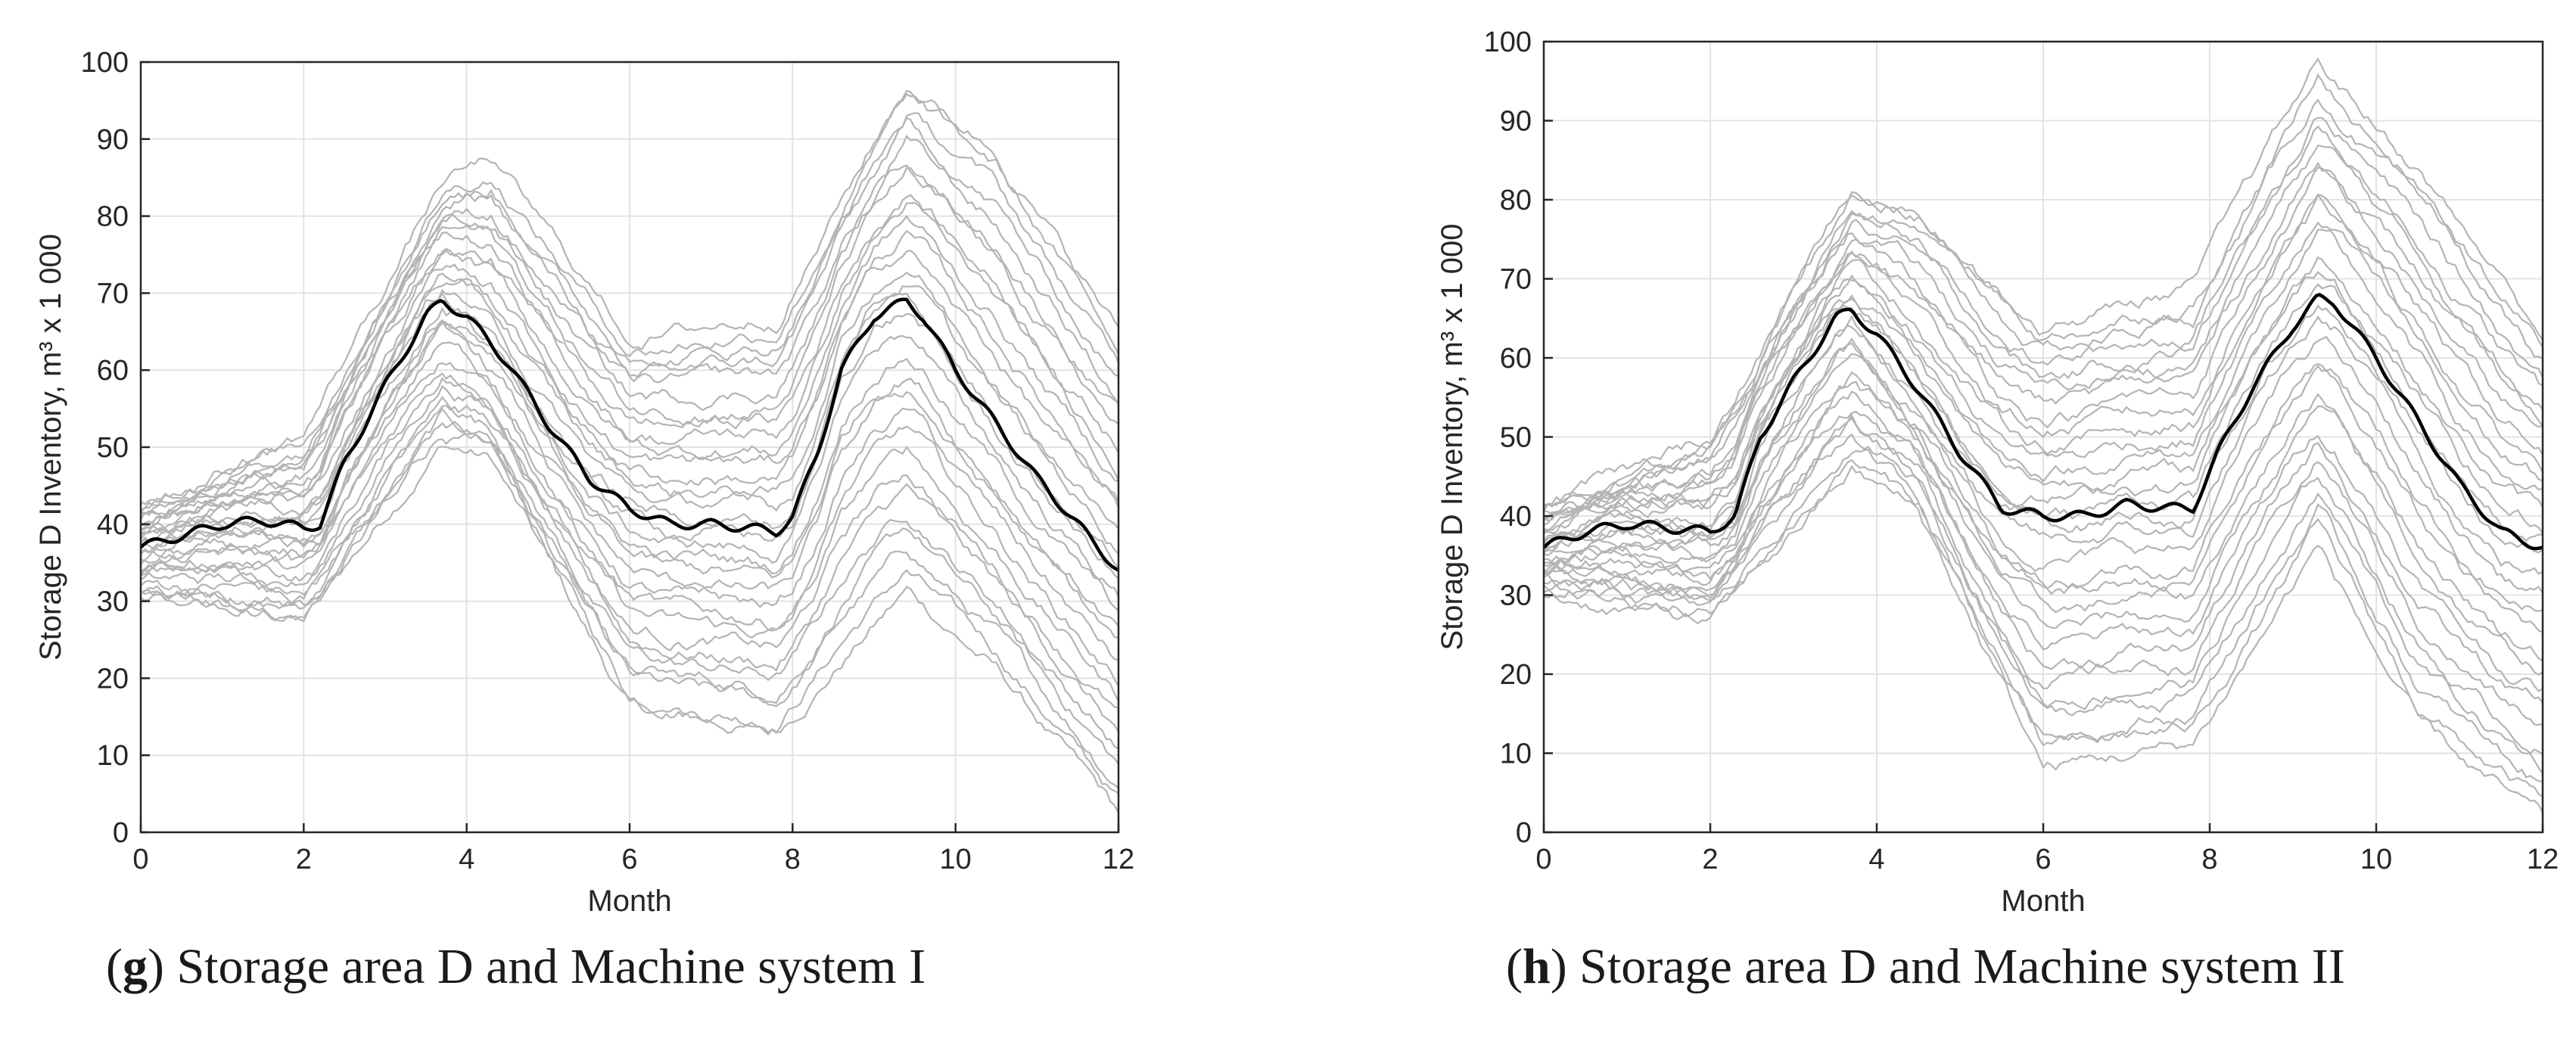  I want to click on caption-h-open: (, so click(1514, 966).